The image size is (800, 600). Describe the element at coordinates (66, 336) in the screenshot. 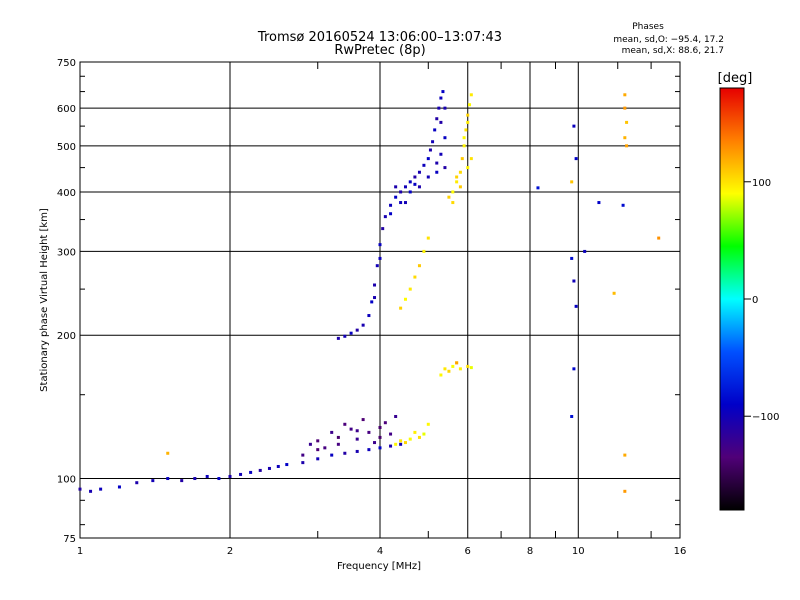

I see `y-tick-label: 200` at that location.